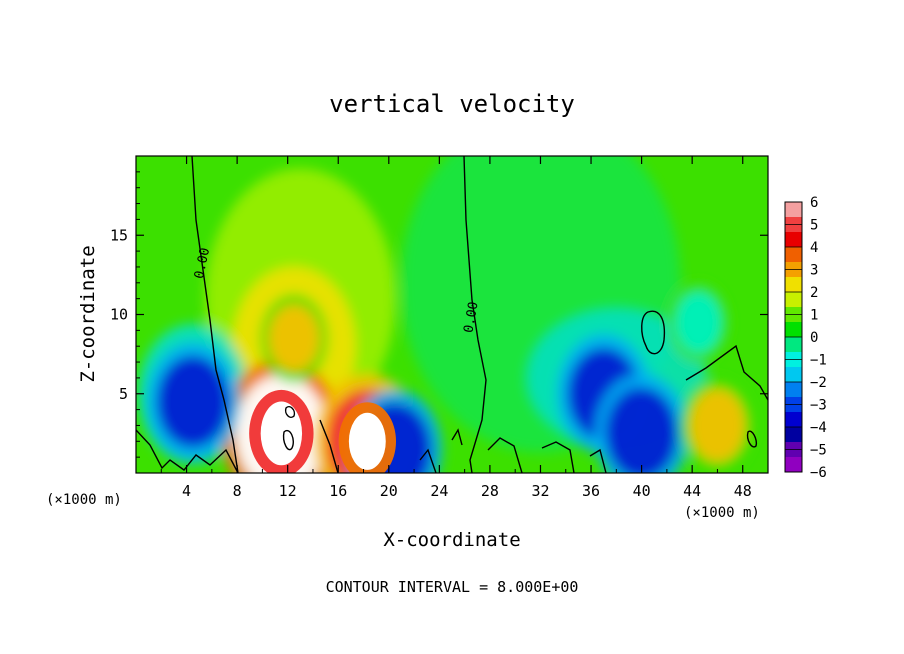  I want to click on x-tick-label: 8, so click(237, 491).